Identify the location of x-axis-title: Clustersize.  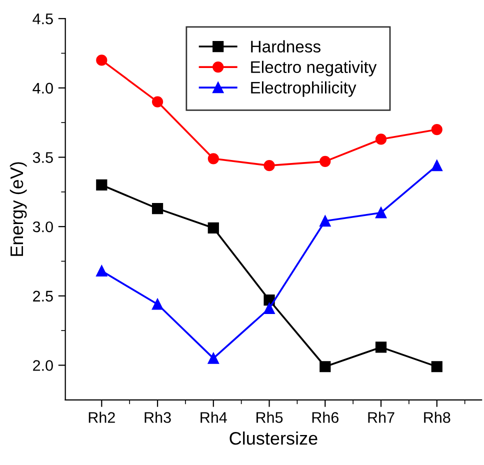
(274, 438).